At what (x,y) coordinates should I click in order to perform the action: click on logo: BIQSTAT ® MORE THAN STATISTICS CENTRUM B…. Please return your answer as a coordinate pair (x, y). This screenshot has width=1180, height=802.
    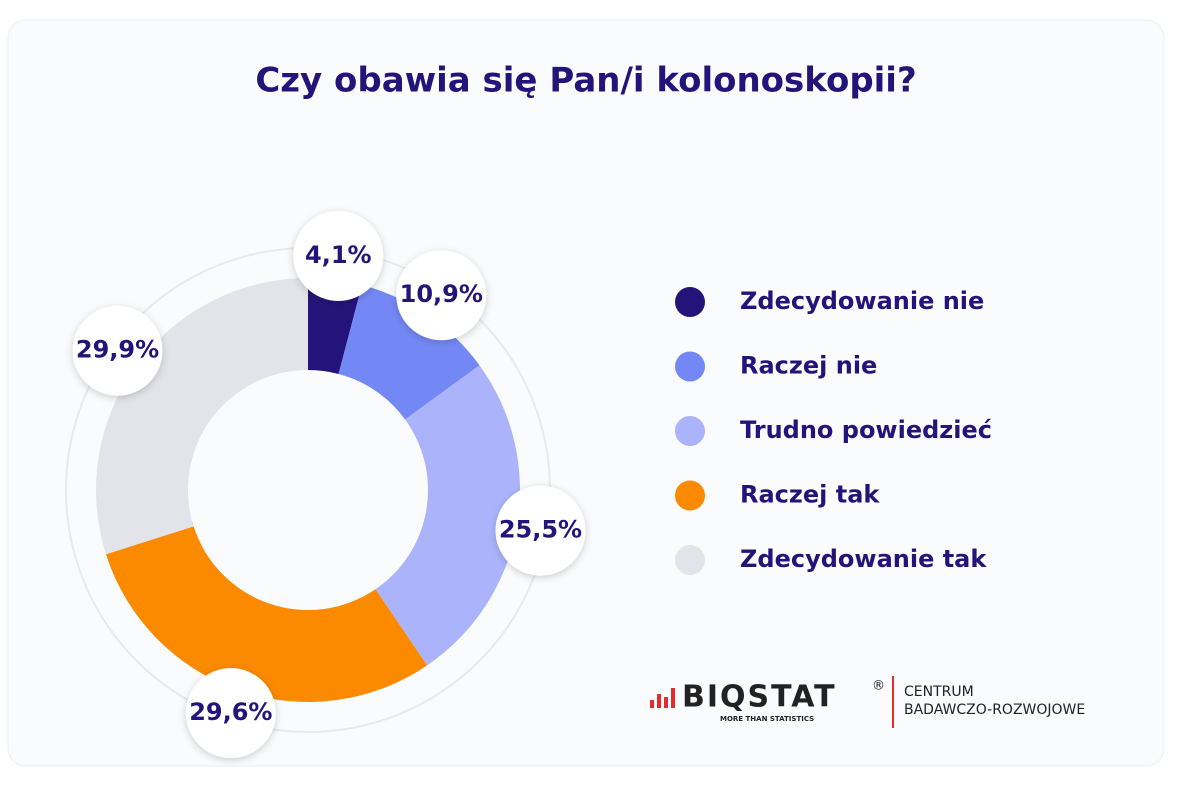
    Looking at the image, I should click on (867, 702).